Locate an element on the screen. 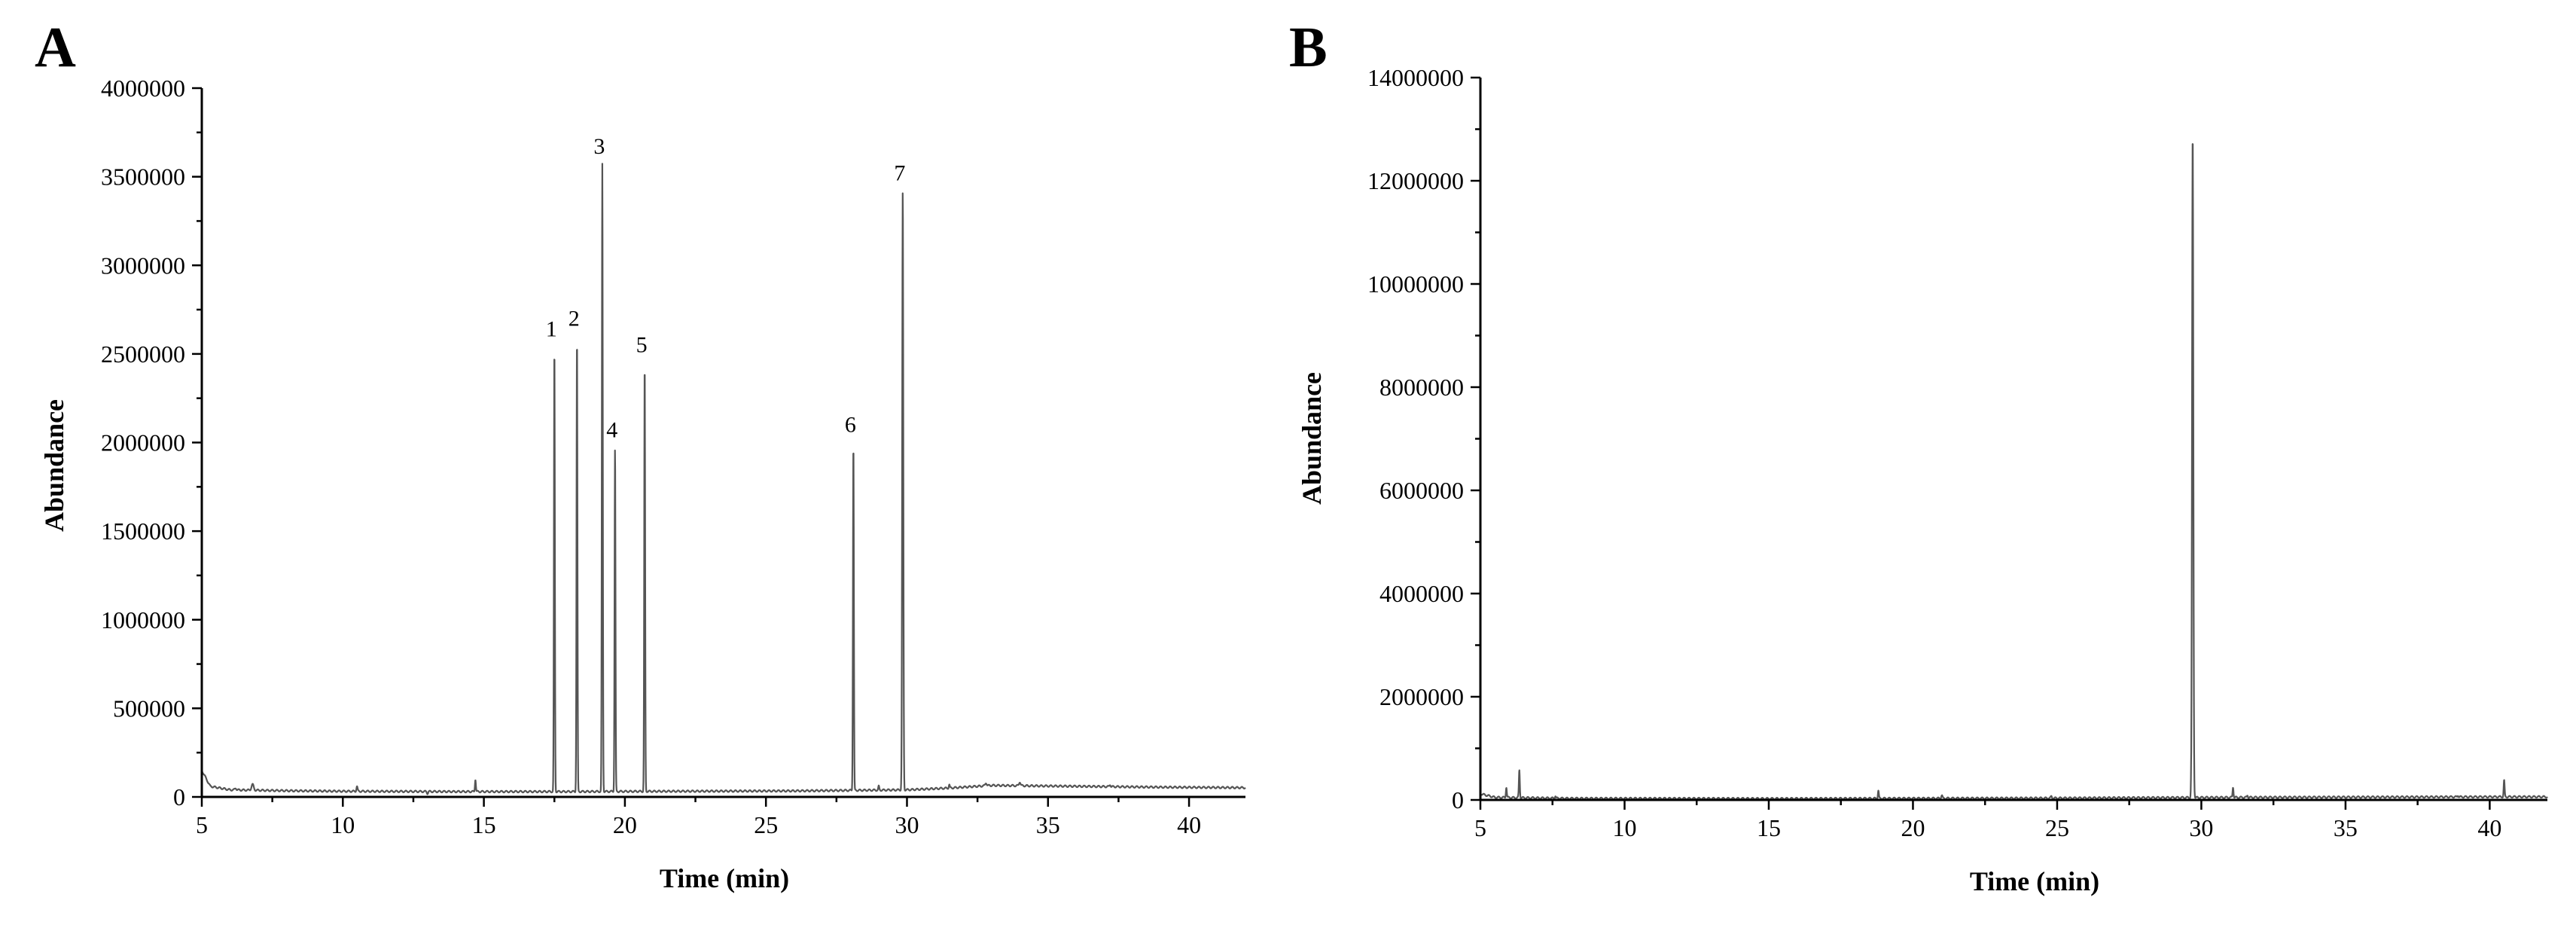 The height and width of the screenshot is (931, 2576). panel-a-x-tick-label: 10 is located at coordinates (343, 824).